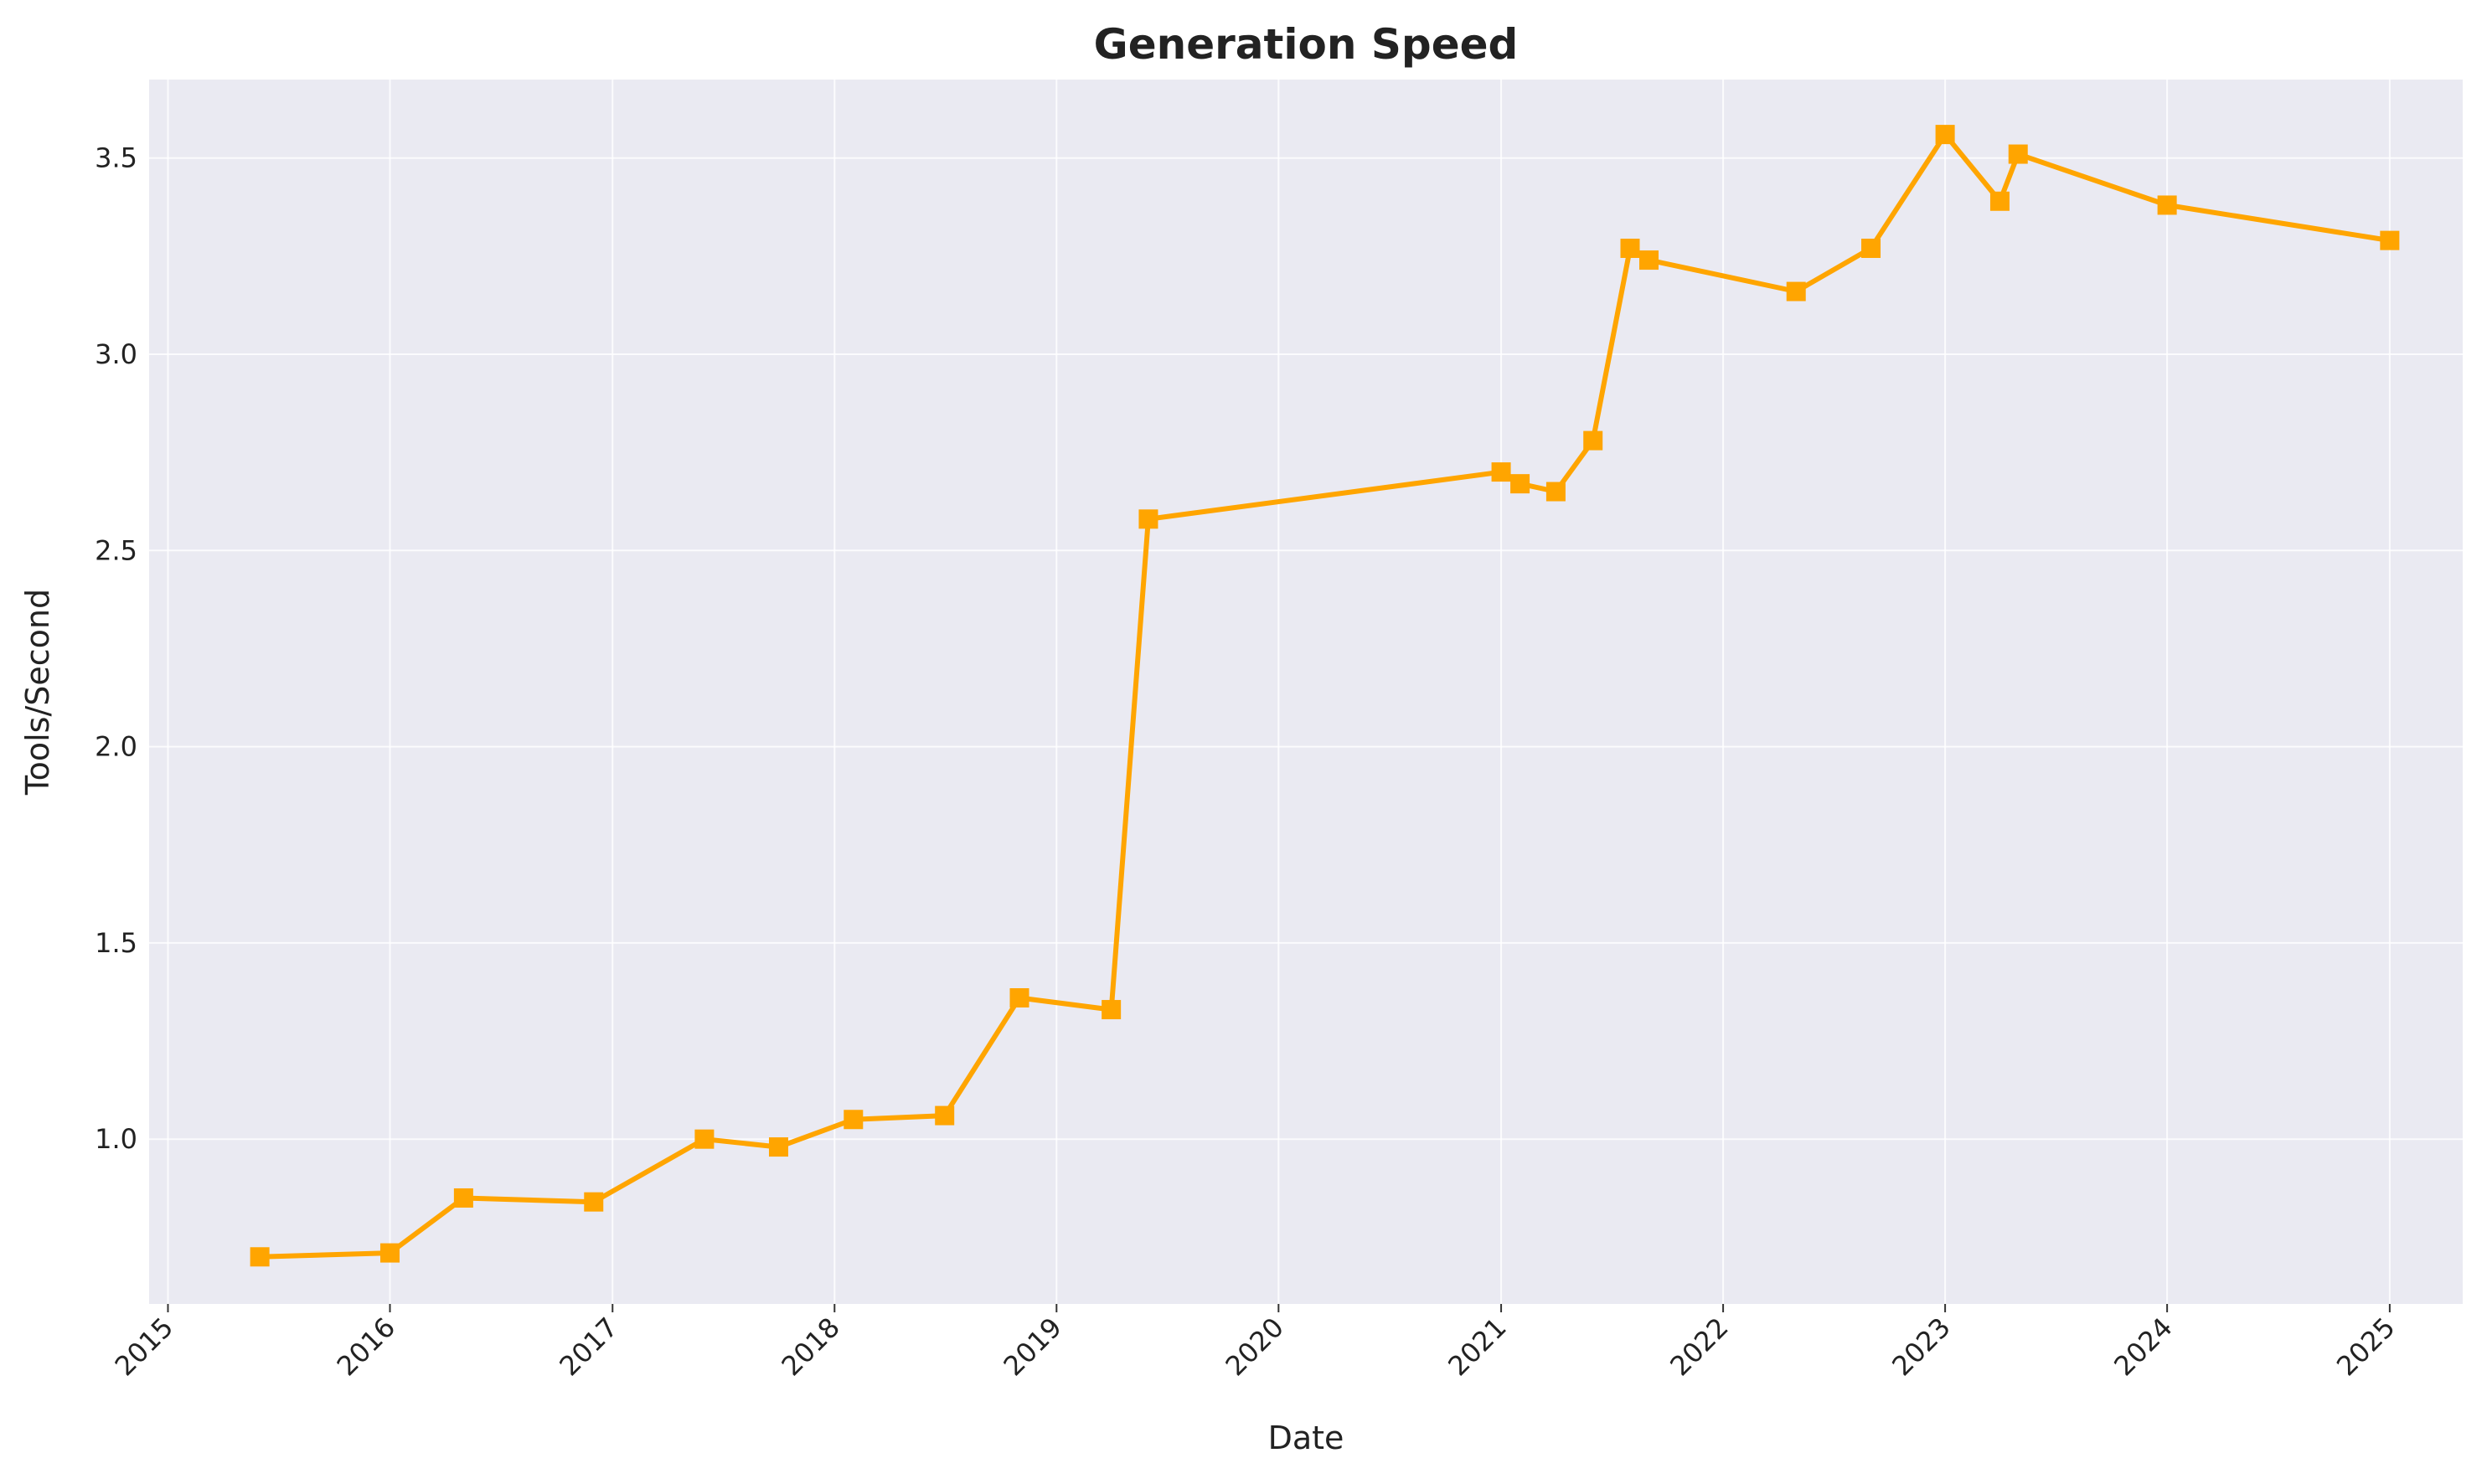 The width and height of the screenshot is (2487, 1484). I want to click on x-tick-label: 2022, so click(1699, 1346).